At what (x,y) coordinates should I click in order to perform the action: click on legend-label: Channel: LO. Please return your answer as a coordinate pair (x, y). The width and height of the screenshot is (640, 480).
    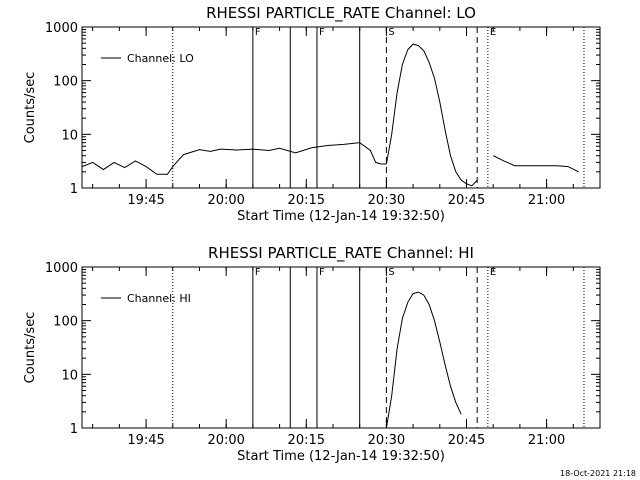
    Looking at the image, I should click on (160, 58).